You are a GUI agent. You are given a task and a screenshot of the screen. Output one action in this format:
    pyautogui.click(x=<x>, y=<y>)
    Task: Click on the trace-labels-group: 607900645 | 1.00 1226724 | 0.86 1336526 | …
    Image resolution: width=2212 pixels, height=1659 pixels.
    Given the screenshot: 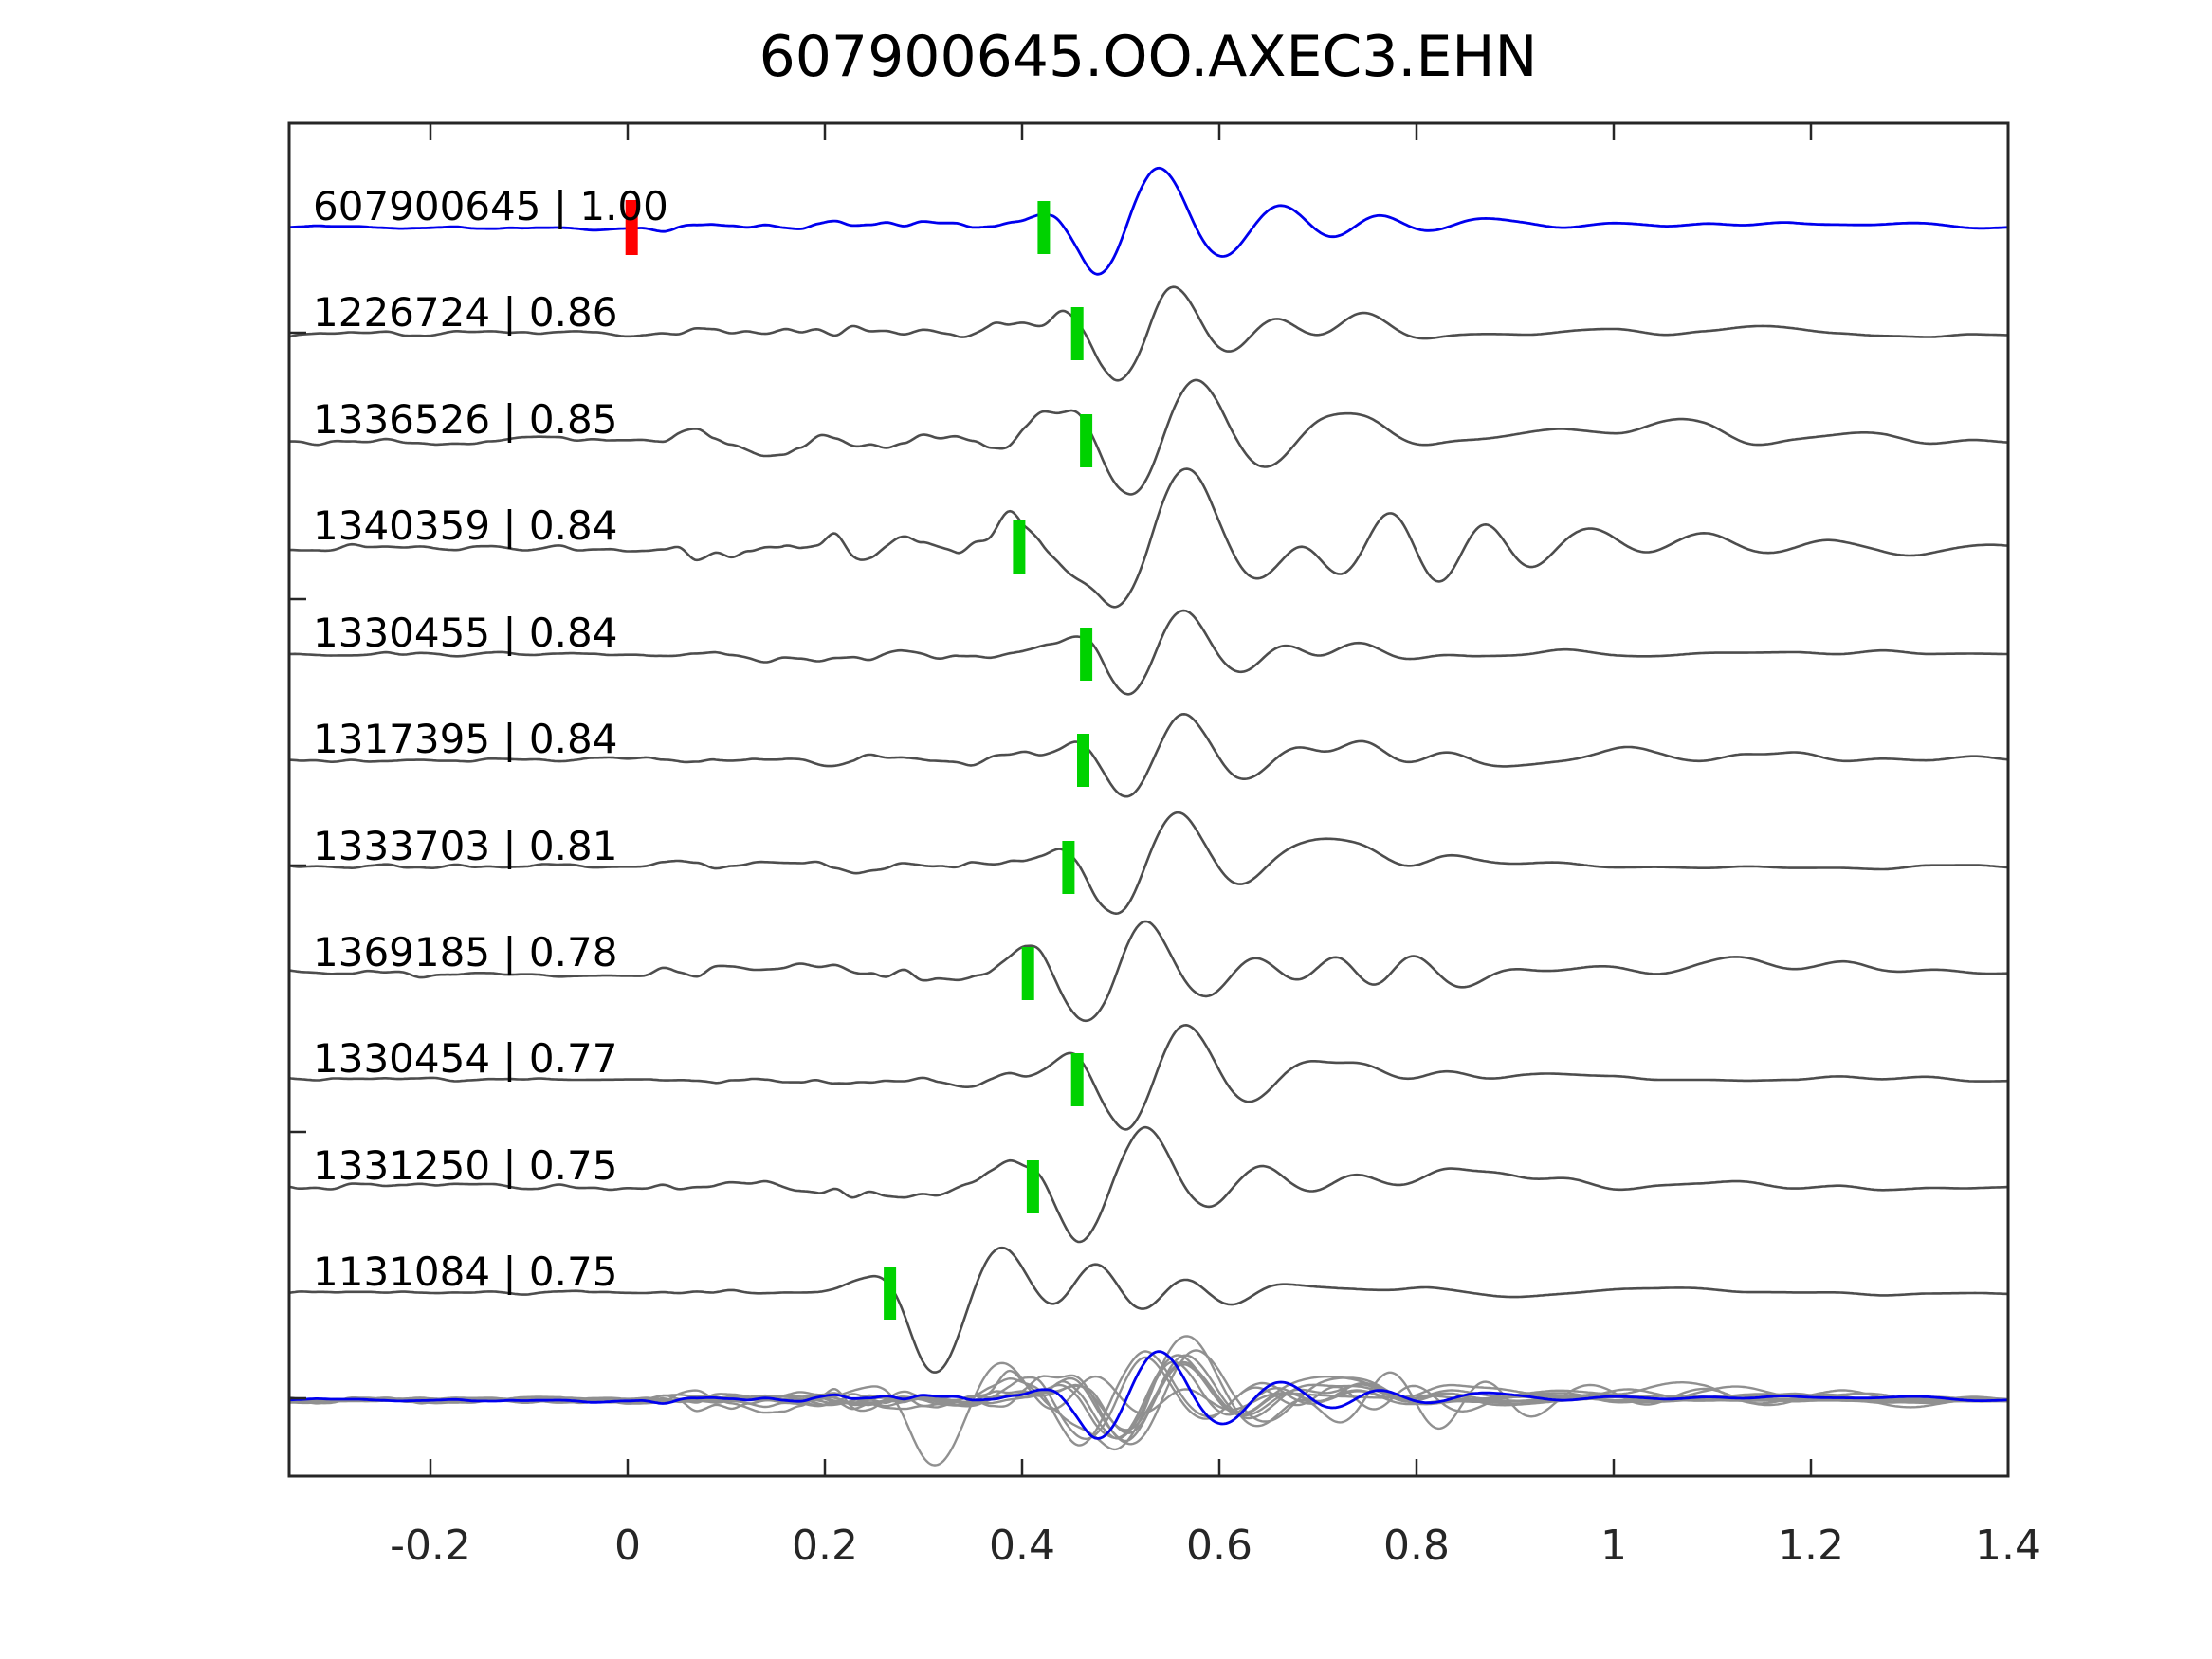 What is the action you would take?
    pyautogui.click(x=490, y=739)
    